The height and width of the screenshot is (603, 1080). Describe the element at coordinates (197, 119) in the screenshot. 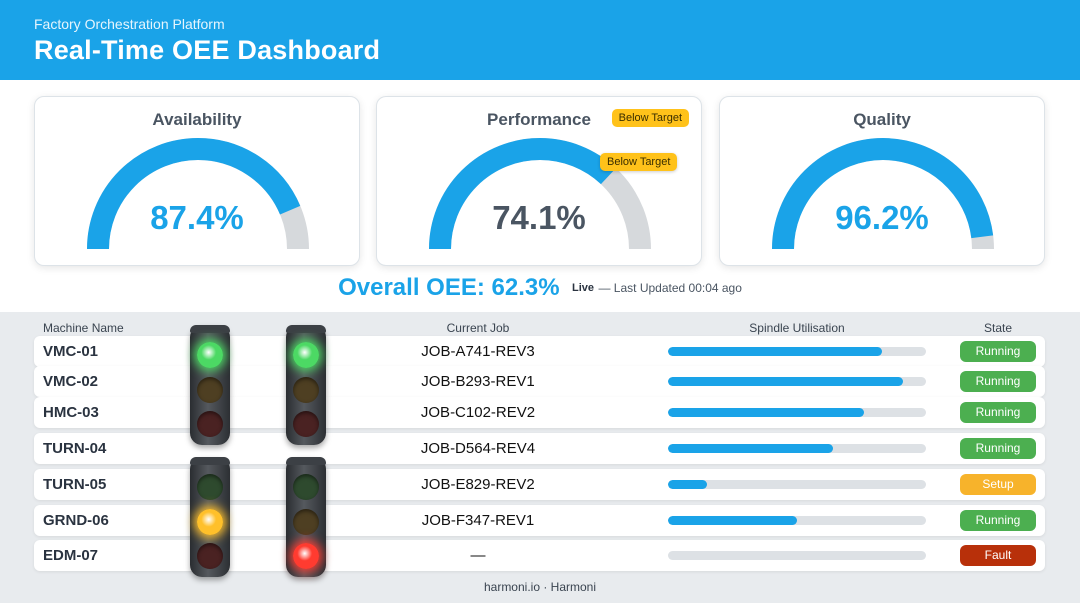

I see `availability-label: Availability` at that location.